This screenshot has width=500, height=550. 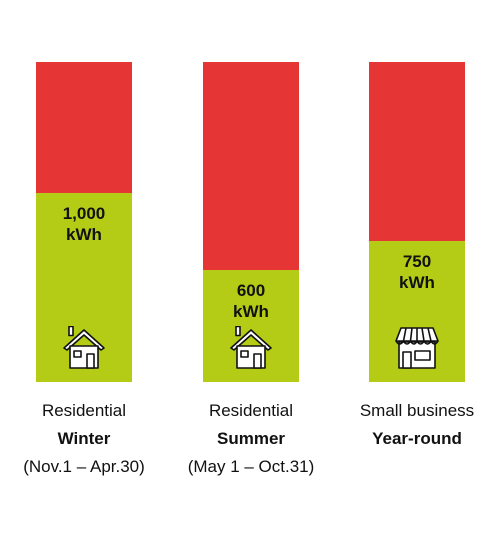 What do you see at coordinates (417, 348) in the screenshot?
I see `shop-icon` at bounding box center [417, 348].